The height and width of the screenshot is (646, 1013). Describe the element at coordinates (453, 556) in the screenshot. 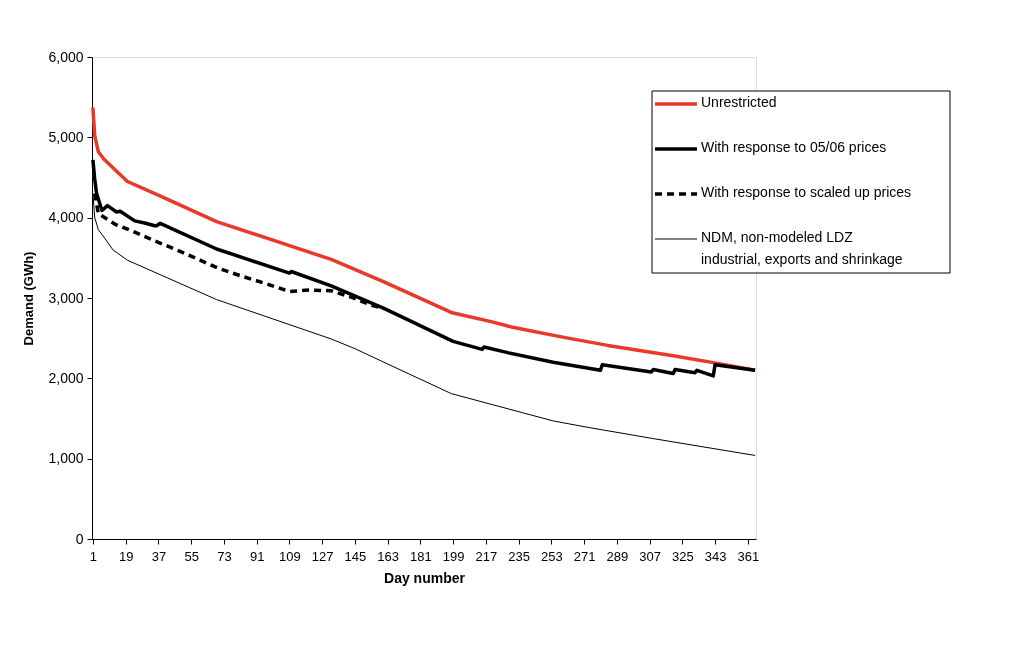

I see `x-tick-label: 199` at that location.